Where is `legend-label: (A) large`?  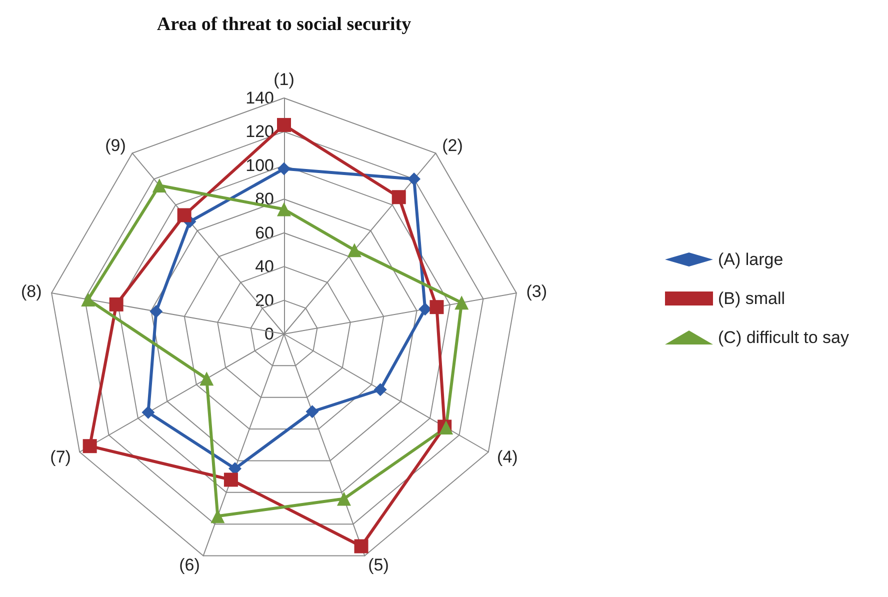
legend-label: (A) large is located at coordinates (751, 259).